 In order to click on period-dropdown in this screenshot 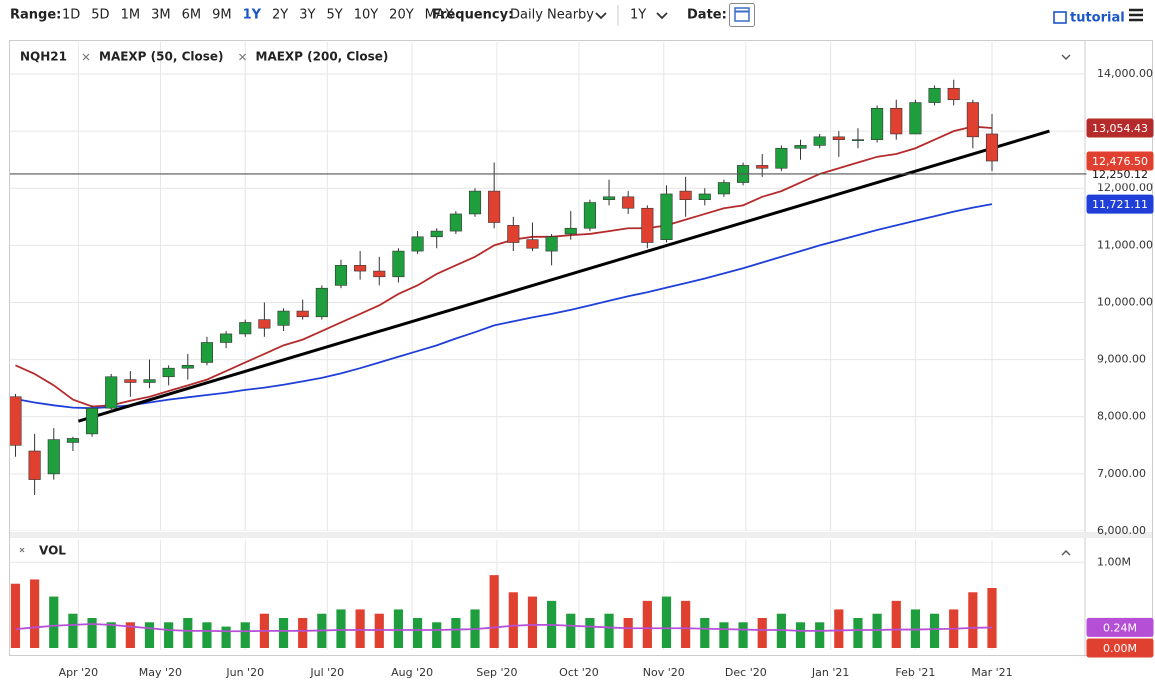, I will do `click(662, 16)`.